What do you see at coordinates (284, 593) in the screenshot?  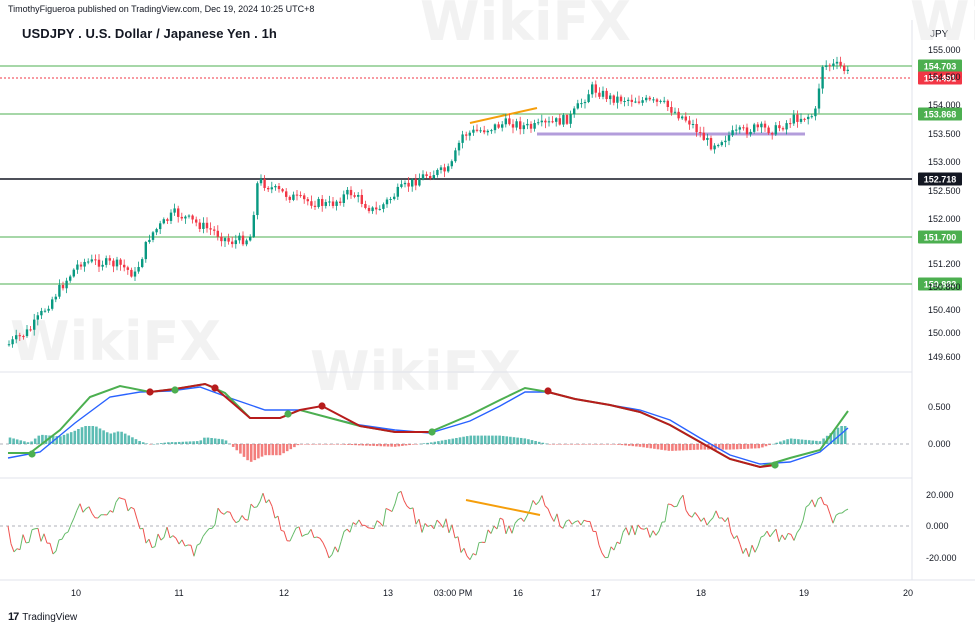 I see `time-tick-label: 12` at bounding box center [284, 593].